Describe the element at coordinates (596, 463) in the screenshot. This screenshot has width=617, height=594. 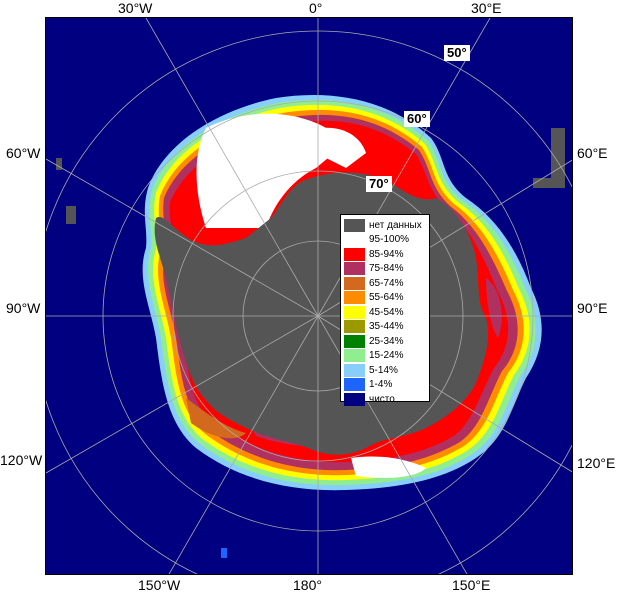
I see `lon-label-right-120e: 120°E` at that location.